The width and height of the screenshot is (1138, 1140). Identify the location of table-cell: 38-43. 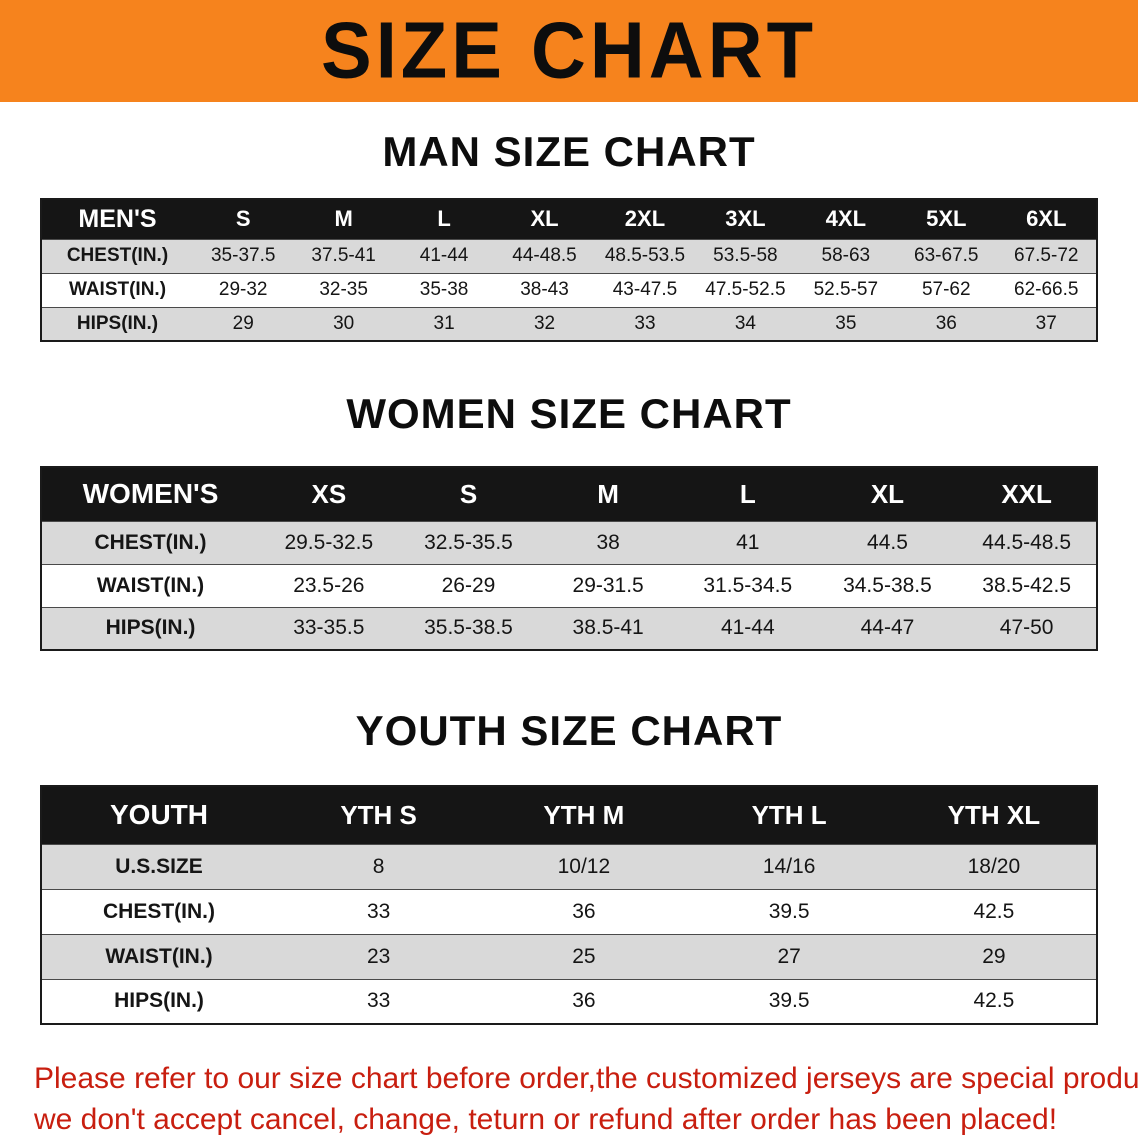
(544, 290).